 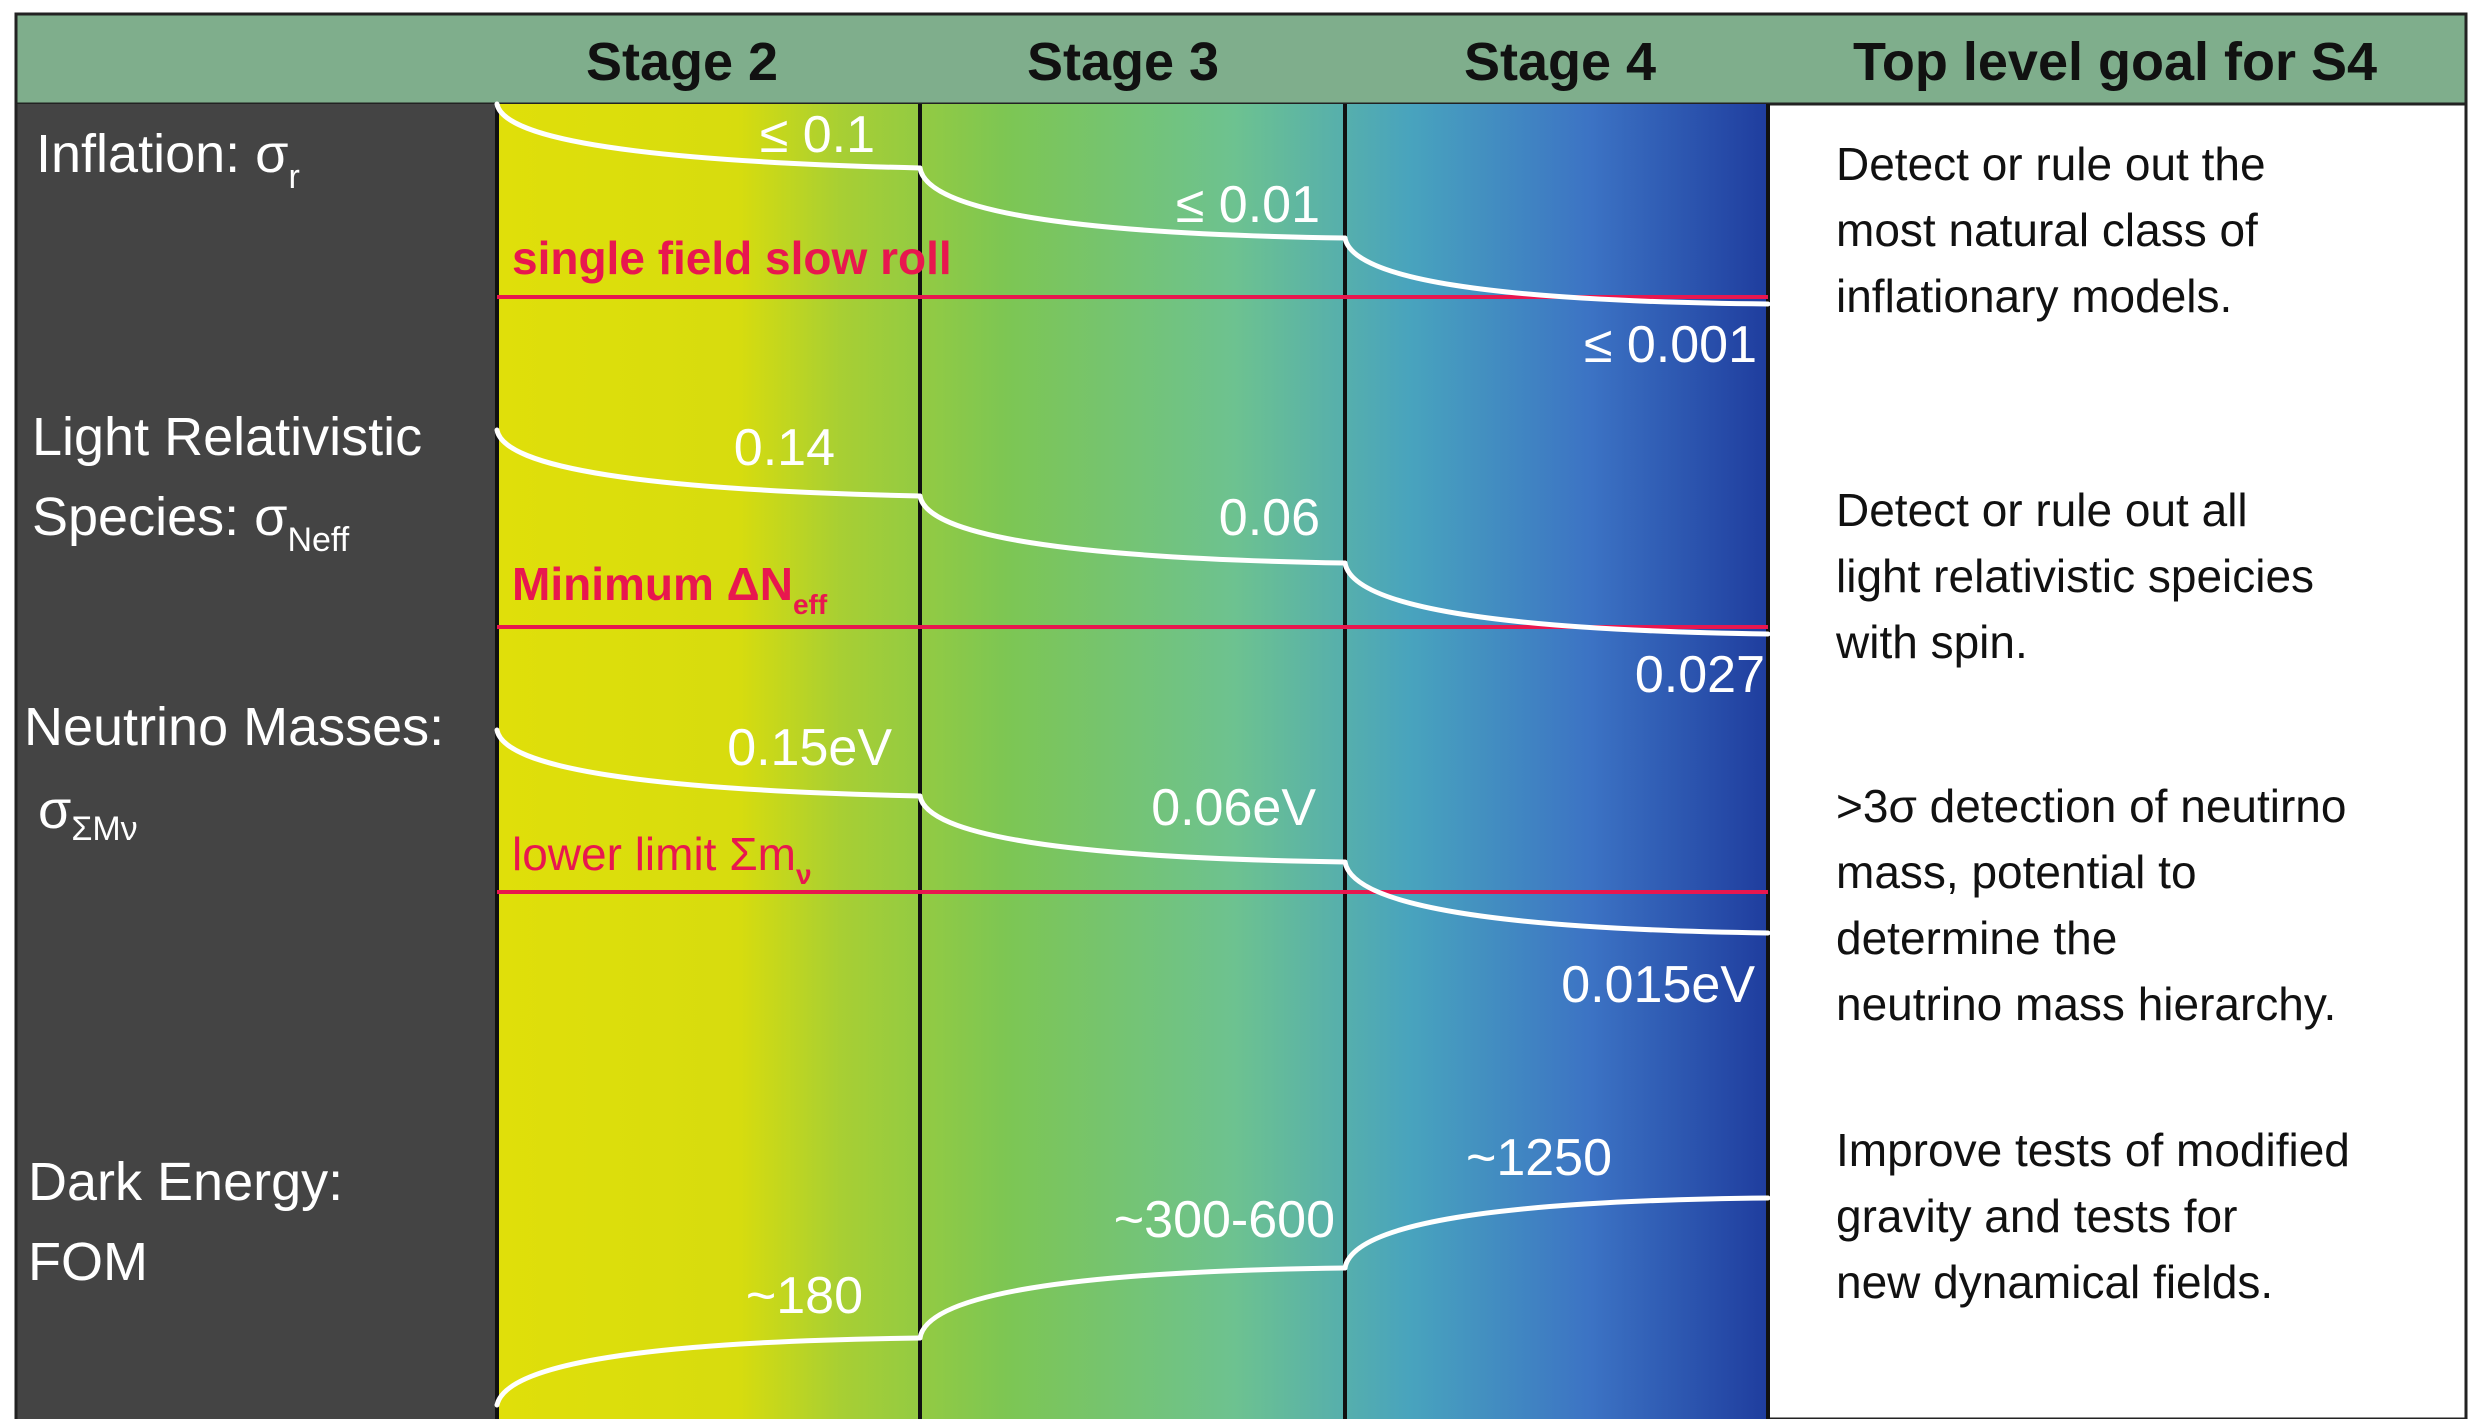 What do you see at coordinates (662, 859) in the screenshot?
I see `threshold-label-neutrino: lower limit Σmν` at bounding box center [662, 859].